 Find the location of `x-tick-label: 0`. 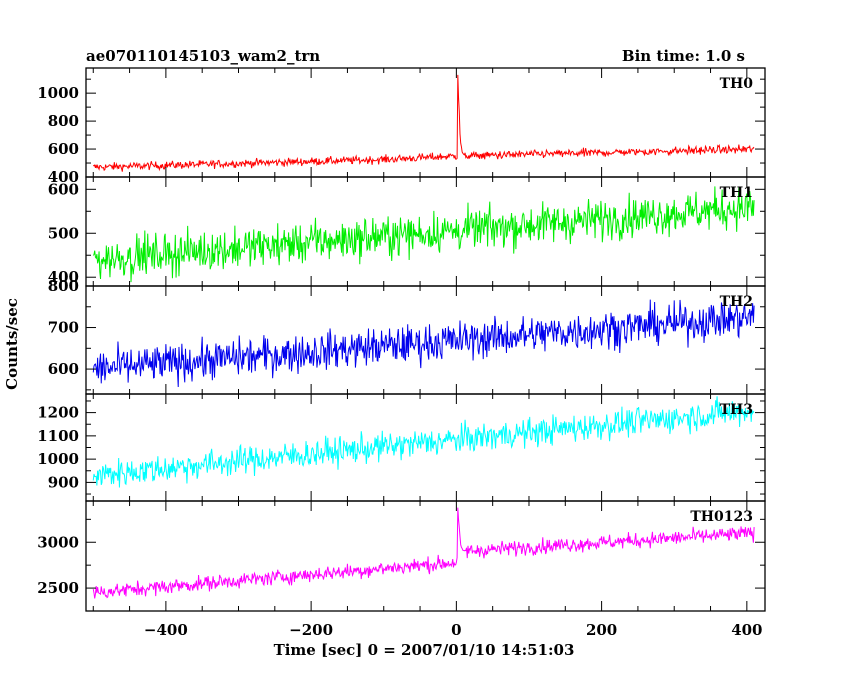

x-tick-label: 0 is located at coordinates (456, 630).